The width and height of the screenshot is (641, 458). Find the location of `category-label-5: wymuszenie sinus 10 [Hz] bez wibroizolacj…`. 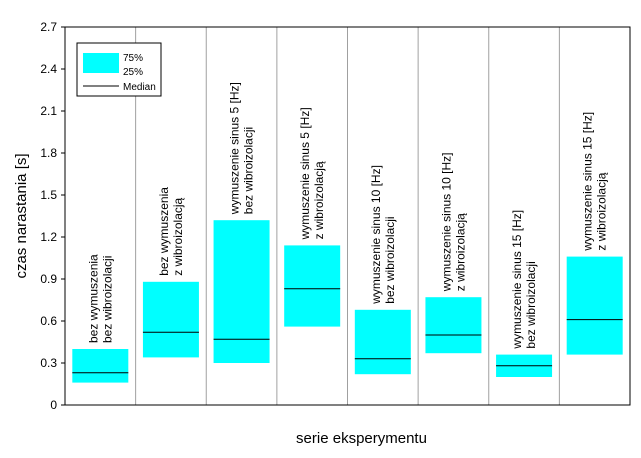

category-label-5: wymuszenie sinus 10 [Hz] bez wibroizolacj… is located at coordinates (383, 235).